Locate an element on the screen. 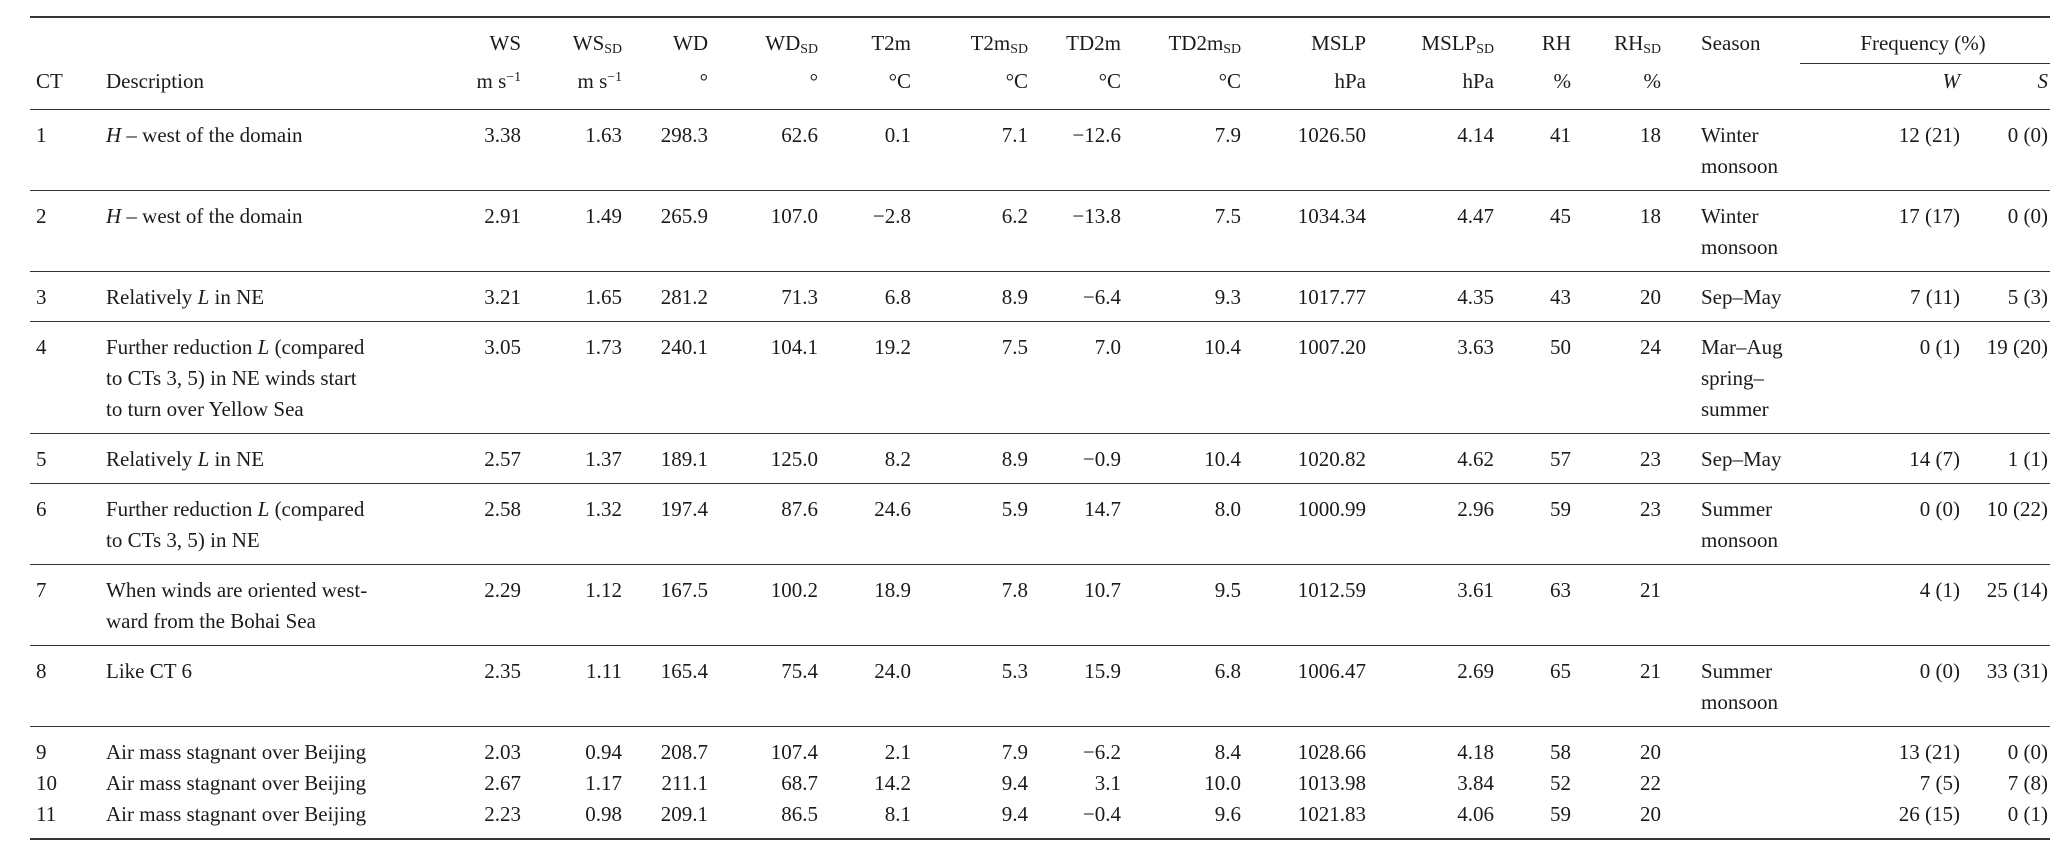 The image size is (2067, 868). unit-wd: ° is located at coordinates (667, 87).